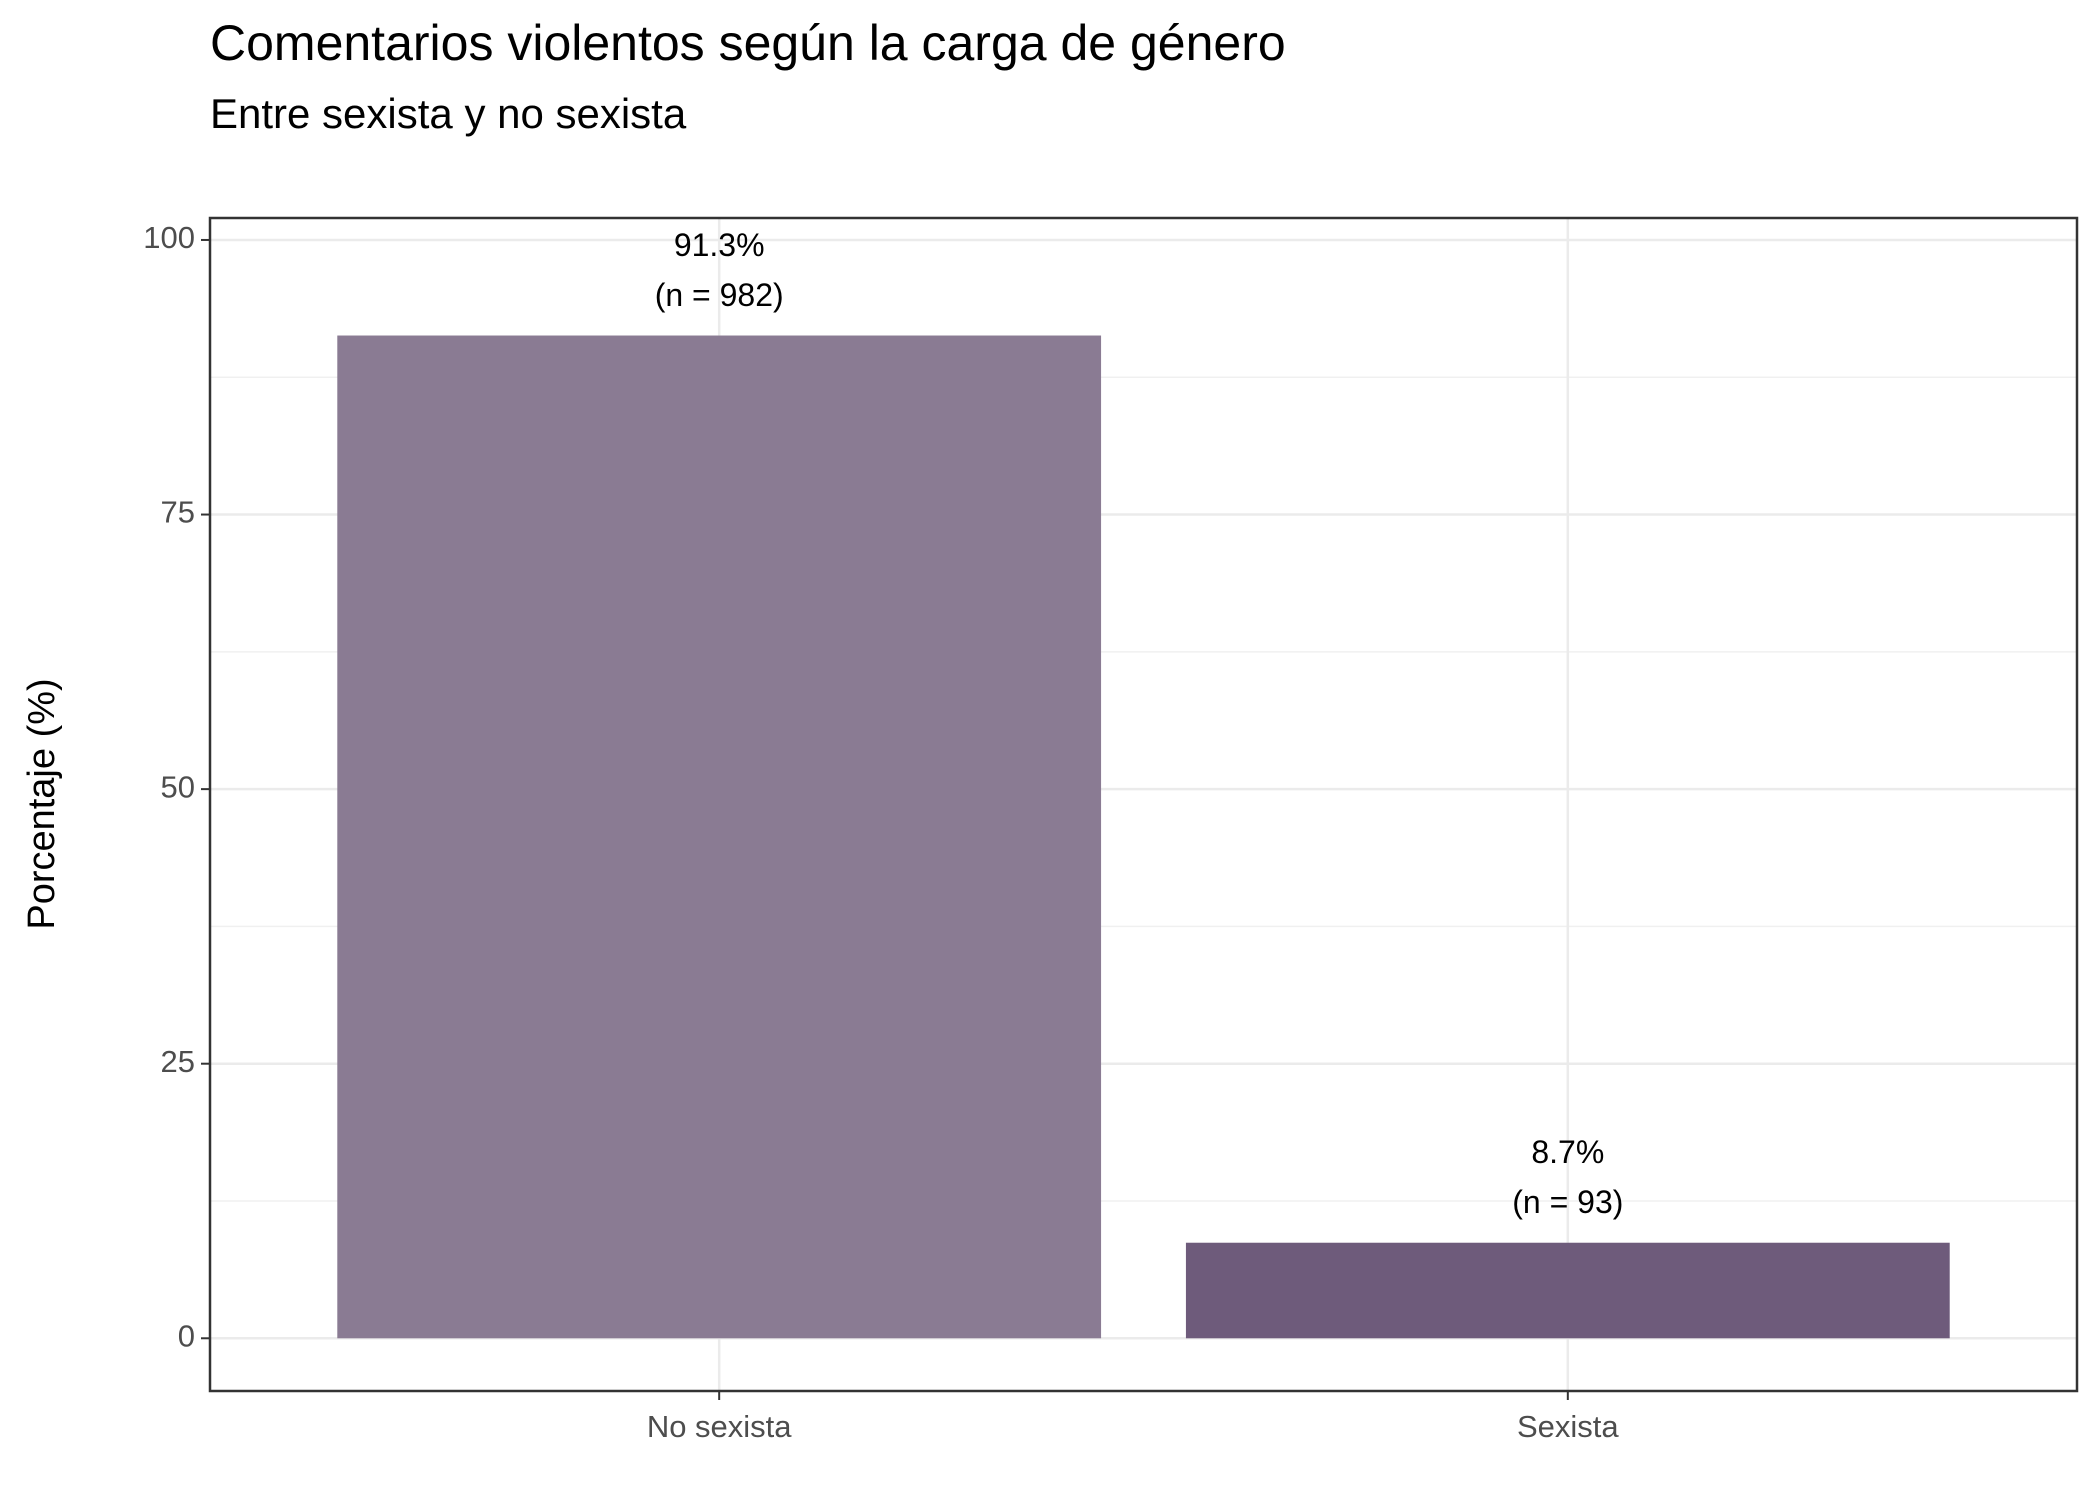 Image resolution: width=2100 pixels, height=1500 pixels. I want to click on value-label: 91.3%, so click(719, 245).